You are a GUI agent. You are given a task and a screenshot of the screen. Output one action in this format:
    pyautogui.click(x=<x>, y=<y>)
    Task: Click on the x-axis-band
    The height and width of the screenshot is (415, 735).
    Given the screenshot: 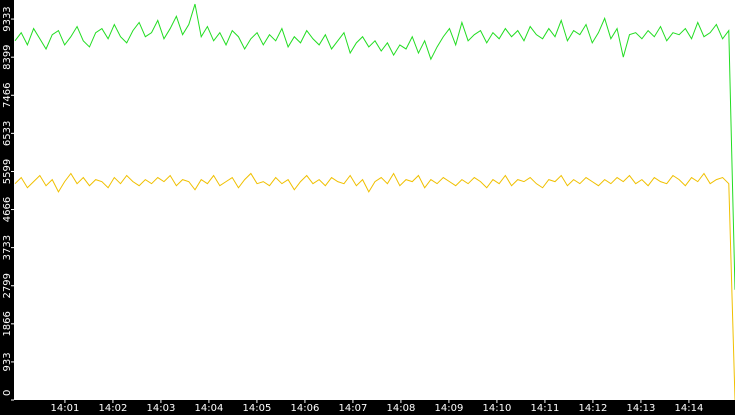 What is the action you would take?
    pyautogui.click(x=367, y=407)
    